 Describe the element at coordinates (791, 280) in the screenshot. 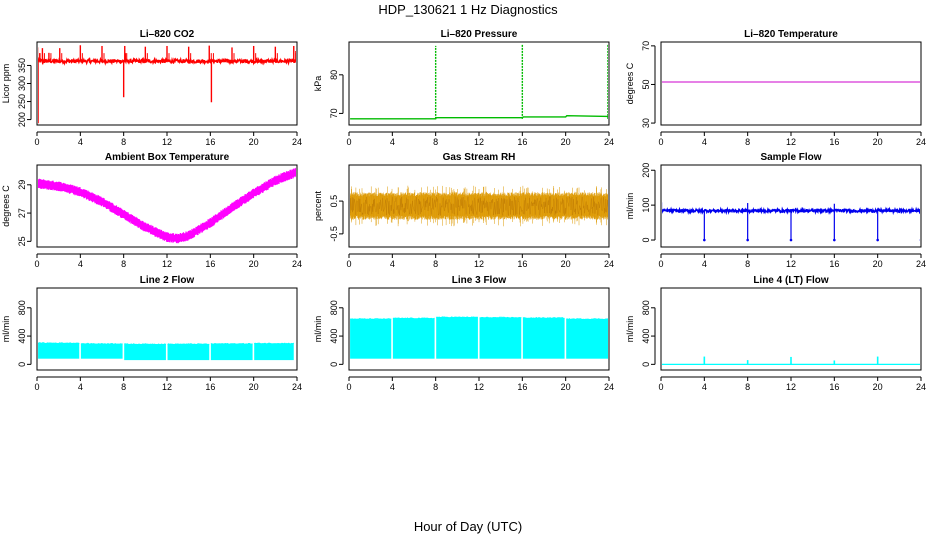

I see `panel-title: Line 4 (LT) Flow` at that location.